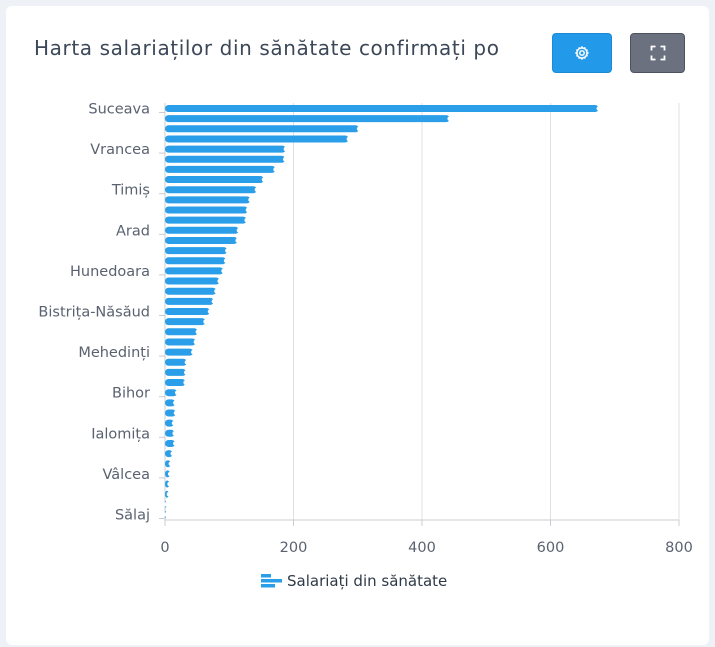 The height and width of the screenshot is (647, 715). Describe the element at coordinates (120, 434) in the screenshot. I see `y-tick-label: Ialomița` at that location.